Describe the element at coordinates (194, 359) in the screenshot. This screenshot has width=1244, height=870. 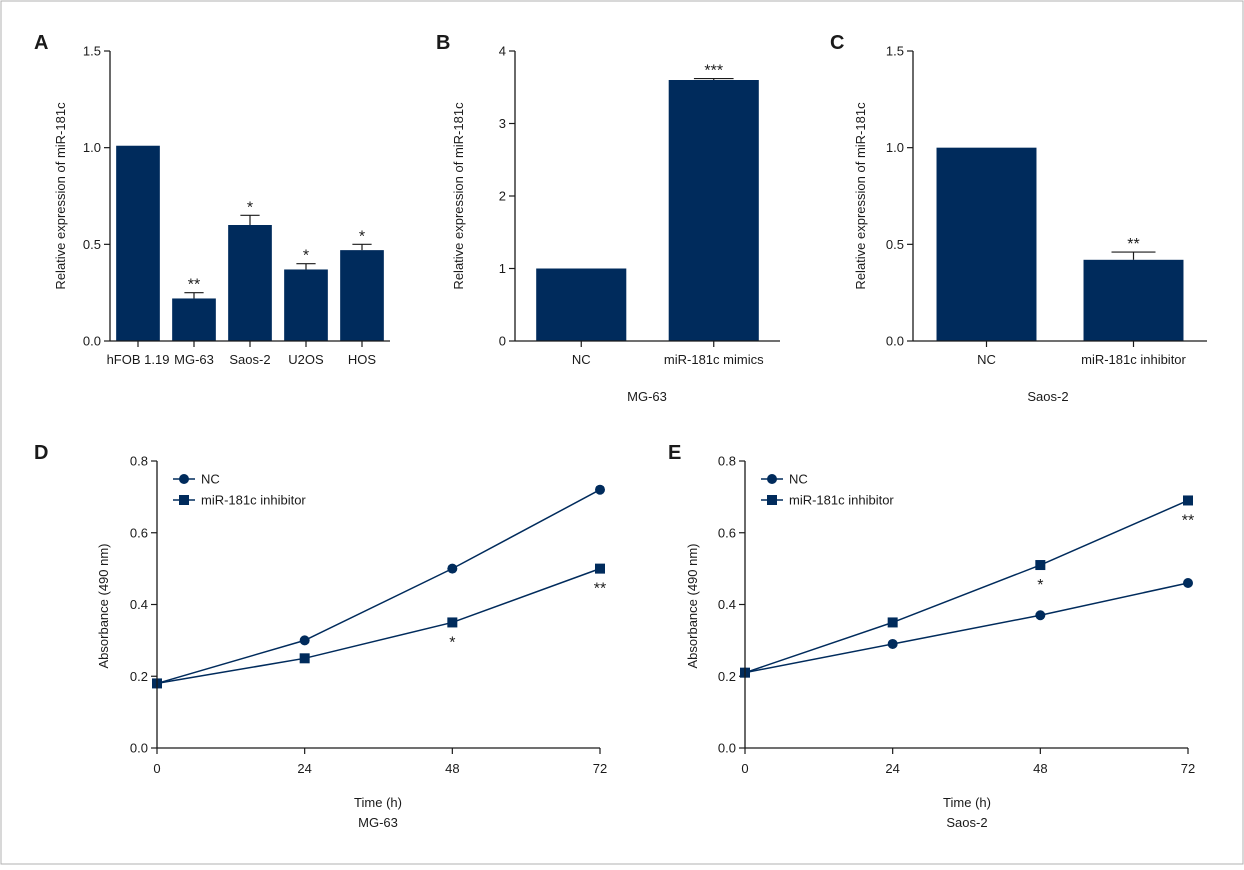
I see `xtick-label: MG-63` at that location.